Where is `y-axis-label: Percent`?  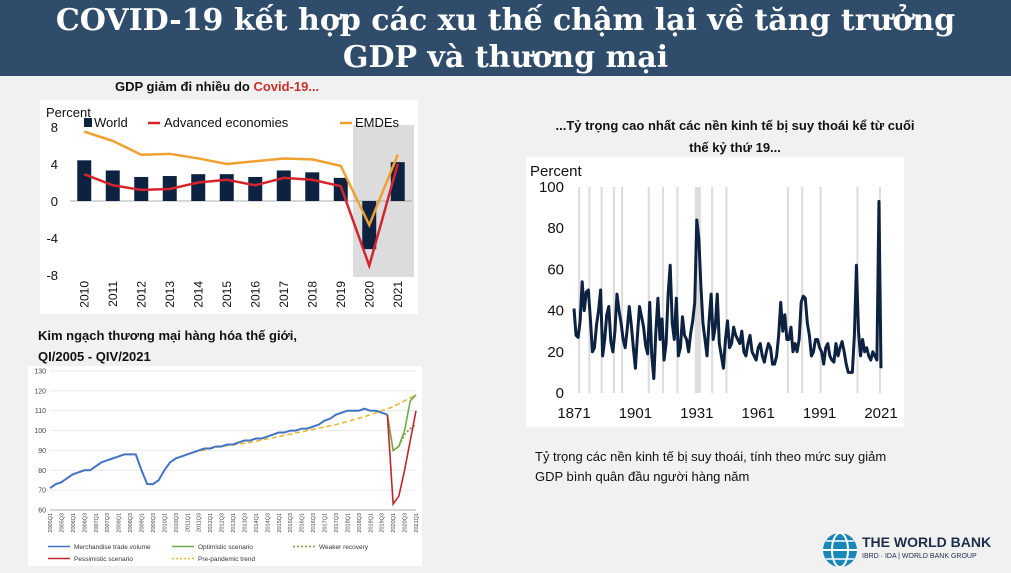
y-axis-label: Percent is located at coordinates (556, 171).